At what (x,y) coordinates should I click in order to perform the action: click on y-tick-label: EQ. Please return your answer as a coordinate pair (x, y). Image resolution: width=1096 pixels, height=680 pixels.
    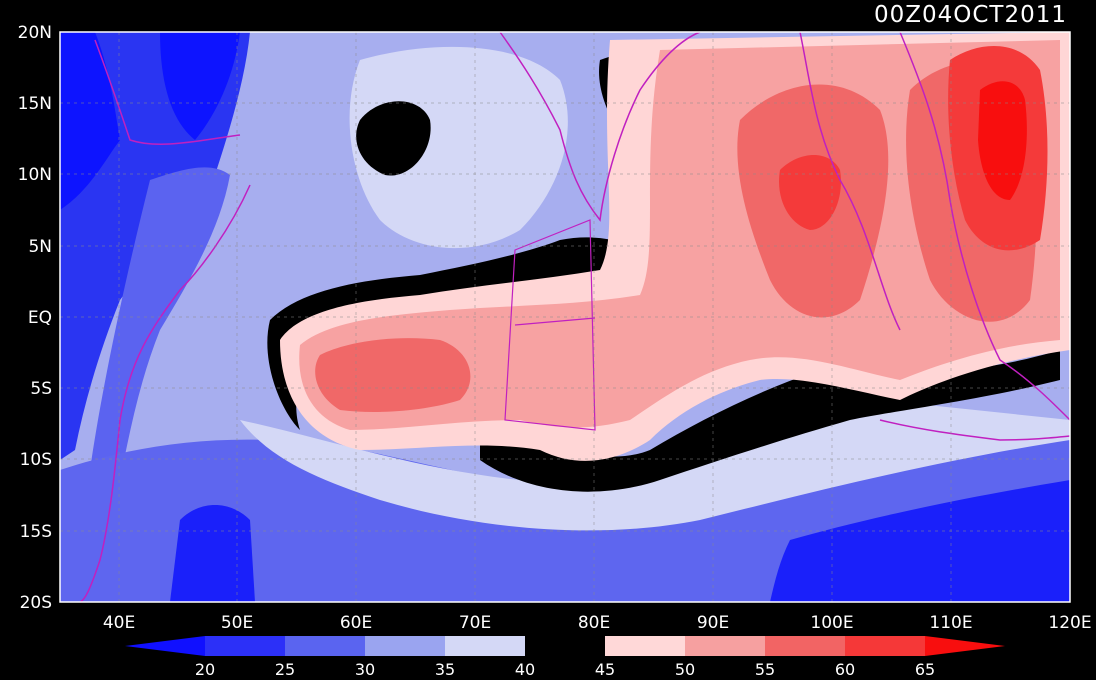
    Looking at the image, I should click on (40, 318).